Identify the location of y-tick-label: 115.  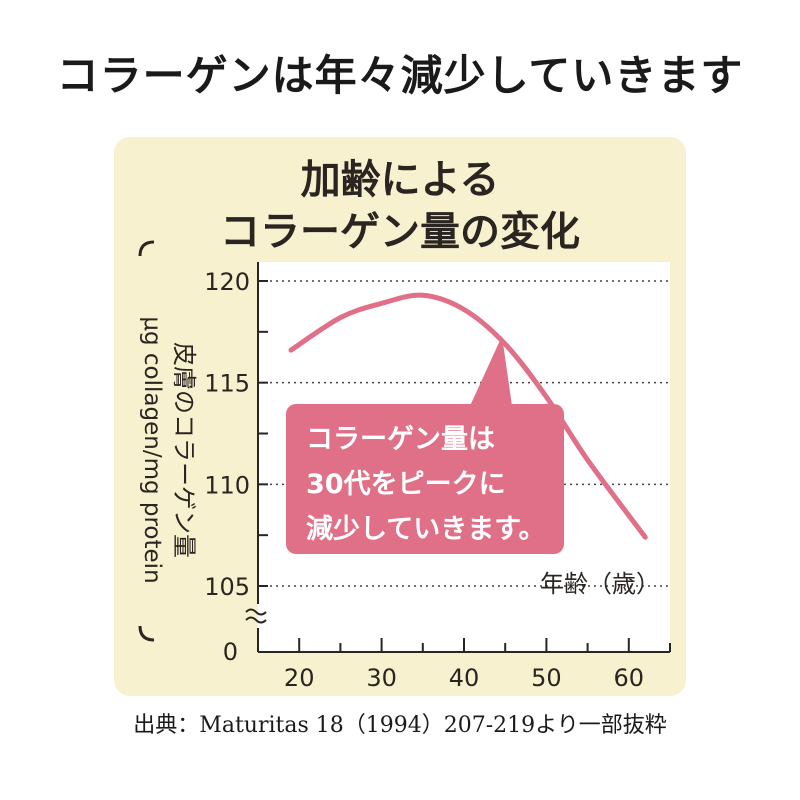
(227, 384).